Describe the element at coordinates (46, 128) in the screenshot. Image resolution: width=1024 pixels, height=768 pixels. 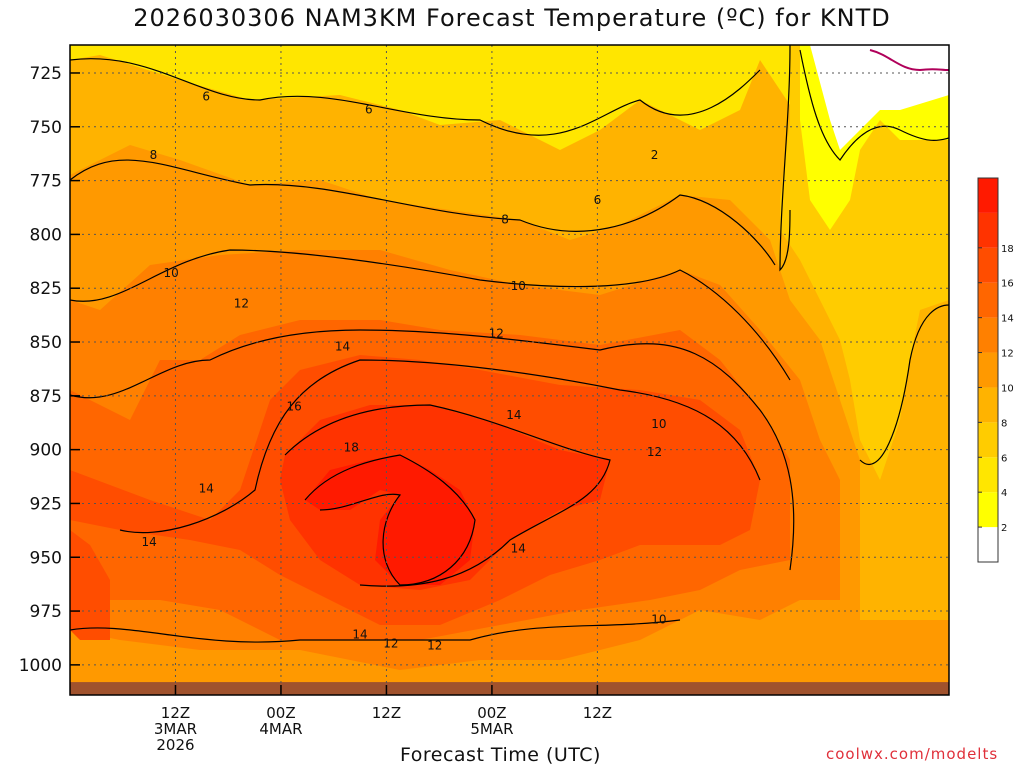
I see `y-tick-label: 750` at that location.